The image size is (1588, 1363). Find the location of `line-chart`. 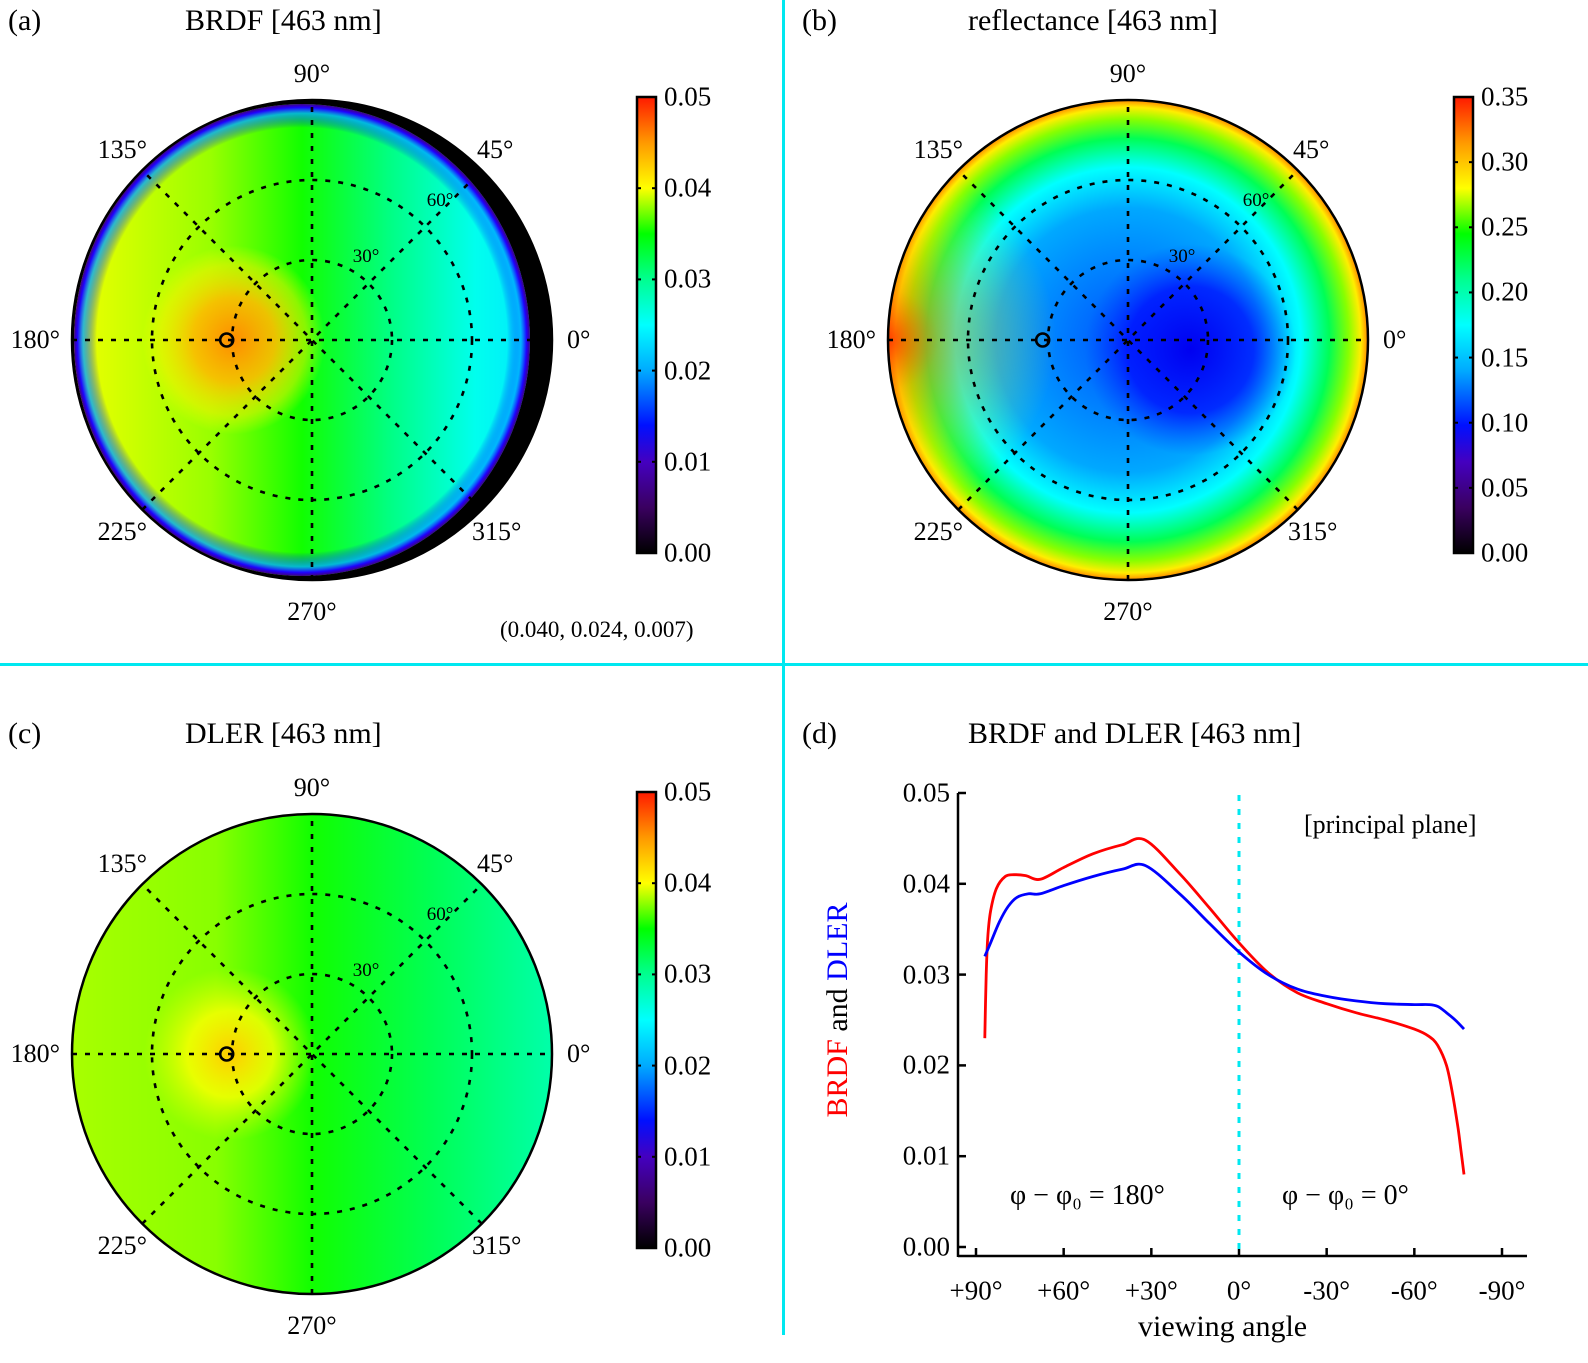

line-chart is located at coordinates (1241, 1024).